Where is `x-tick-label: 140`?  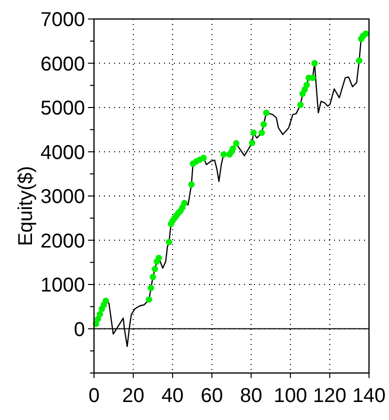
x-tick-label: 140 is located at coordinates (369, 396).